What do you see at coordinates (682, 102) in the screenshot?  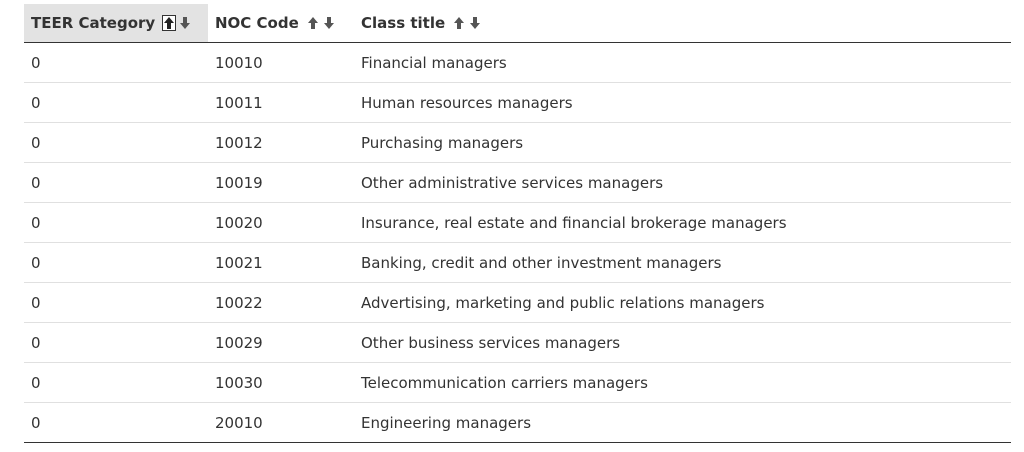 I see `class-title-cell: Human resources managers` at bounding box center [682, 102].